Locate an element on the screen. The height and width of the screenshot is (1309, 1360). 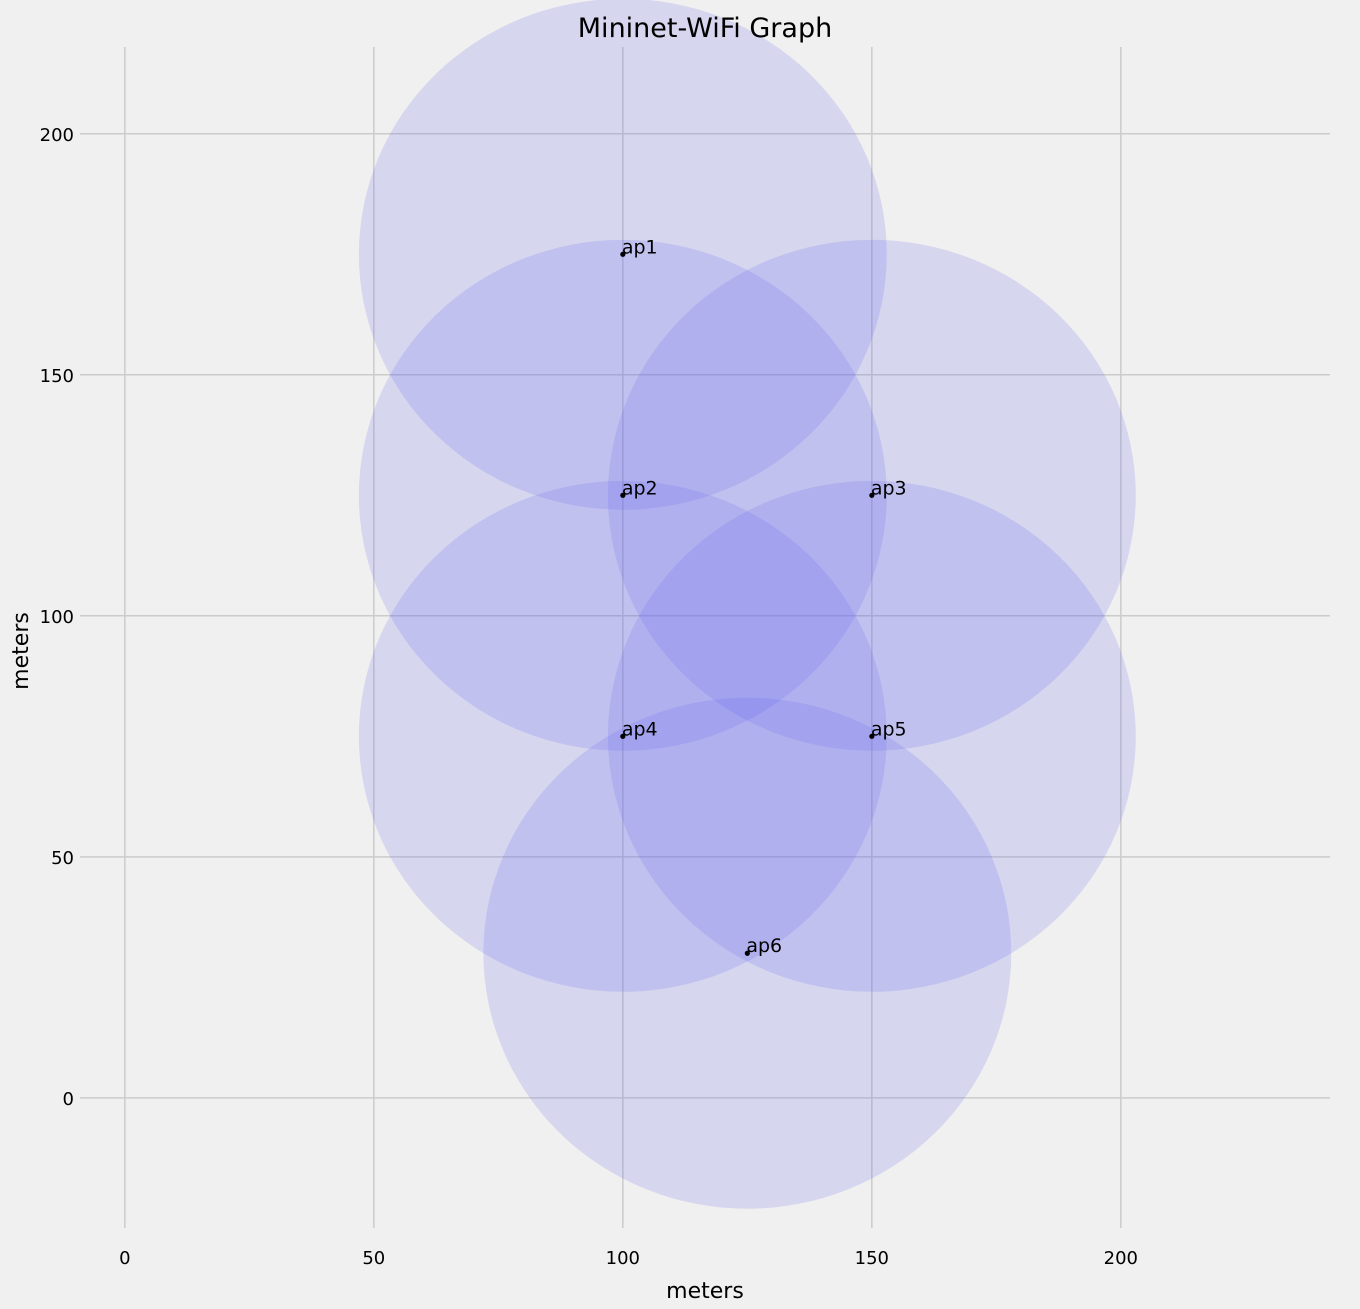
node-label-ap4: ap4 is located at coordinates (640, 729).